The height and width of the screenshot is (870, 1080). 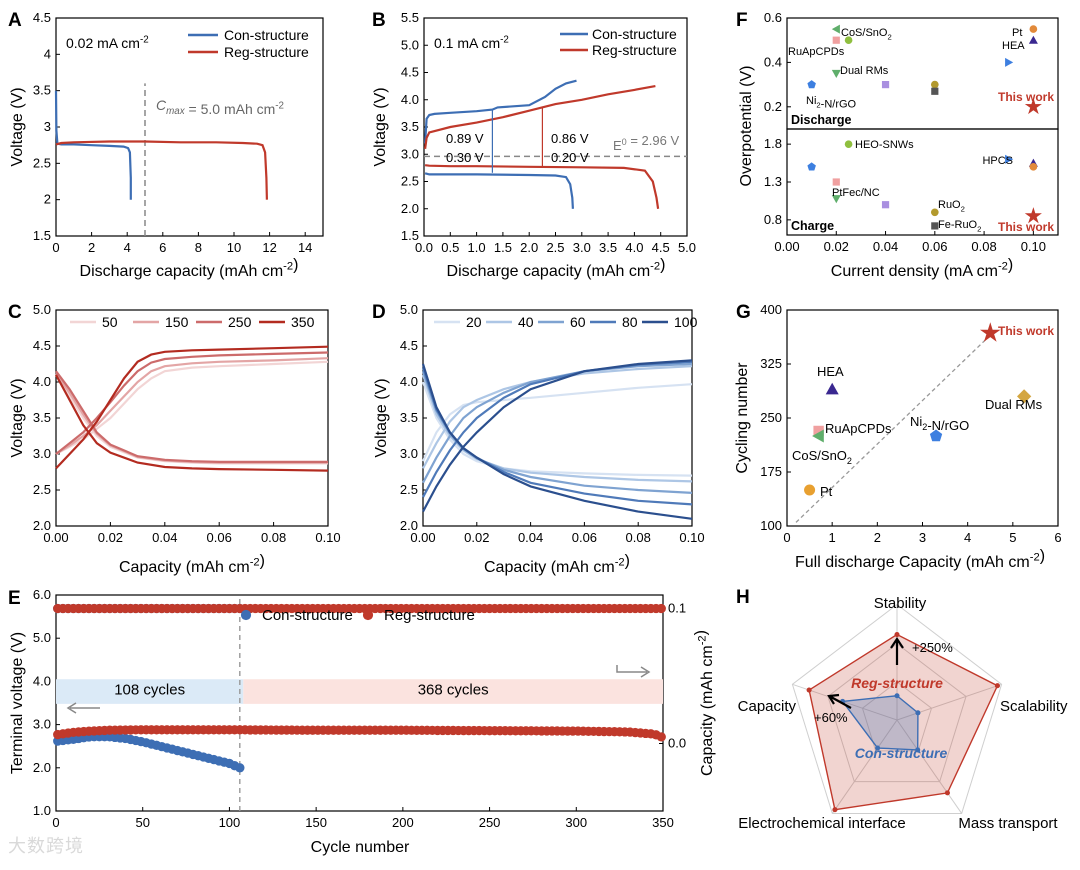 What do you see at coordinates (932, 647) in the screenshot?
I see `improvement-label: +250%` at bounding box center [932, 647].